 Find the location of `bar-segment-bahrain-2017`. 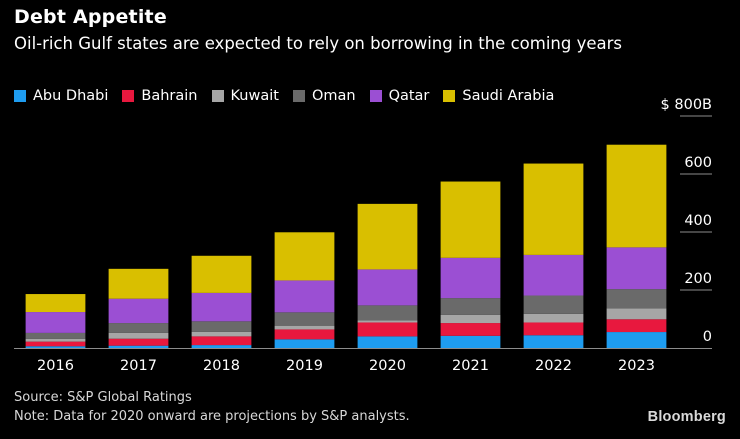

bar-segment-bahrain-2017 is located at coordinates (138, 342).